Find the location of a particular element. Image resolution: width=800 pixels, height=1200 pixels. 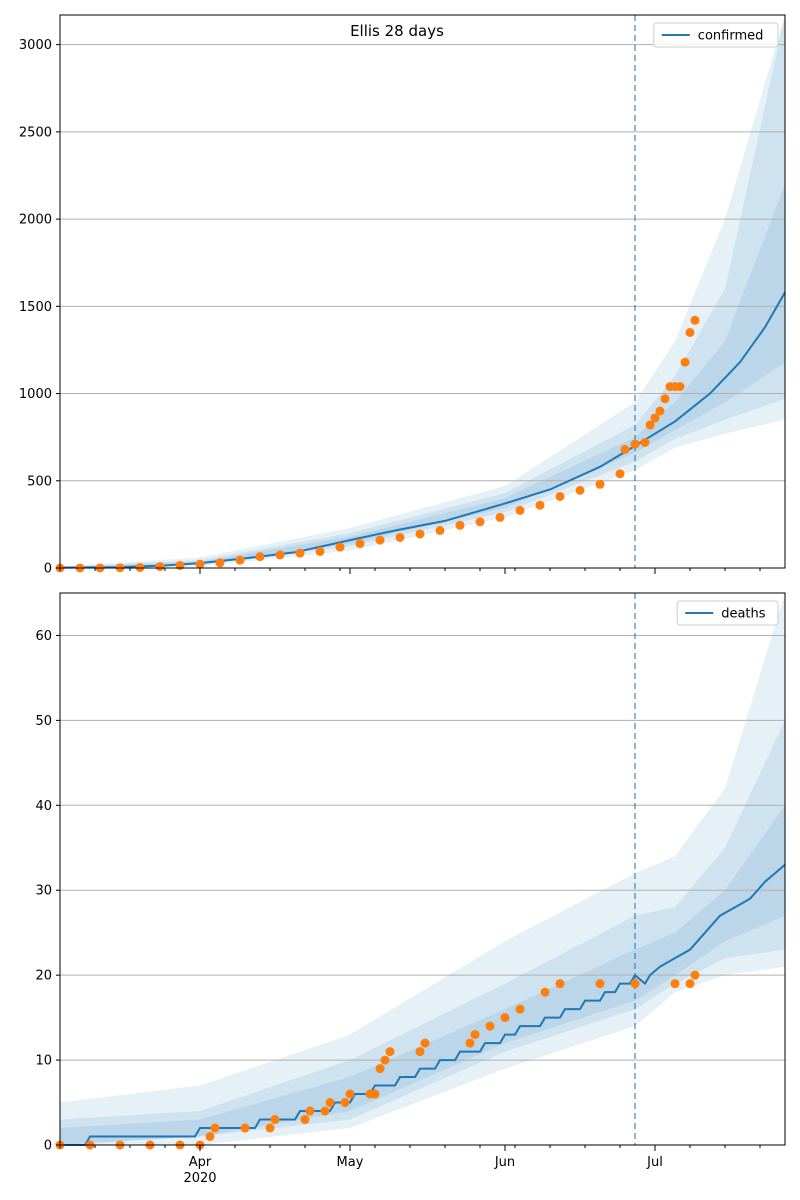

deaths-ytick-label: 10 is located at coordinates (43, 1061).